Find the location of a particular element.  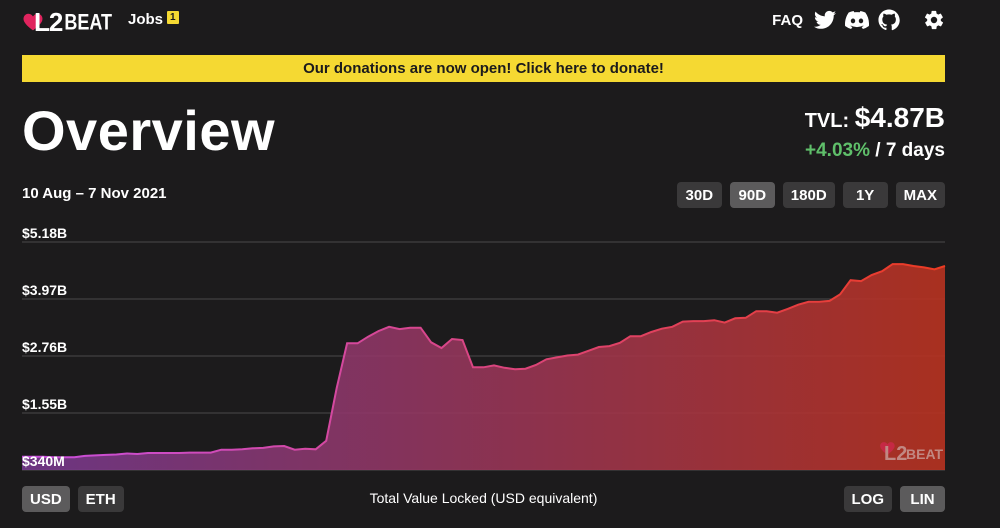

settings-gear-icon is located at coordinates (934, 20).